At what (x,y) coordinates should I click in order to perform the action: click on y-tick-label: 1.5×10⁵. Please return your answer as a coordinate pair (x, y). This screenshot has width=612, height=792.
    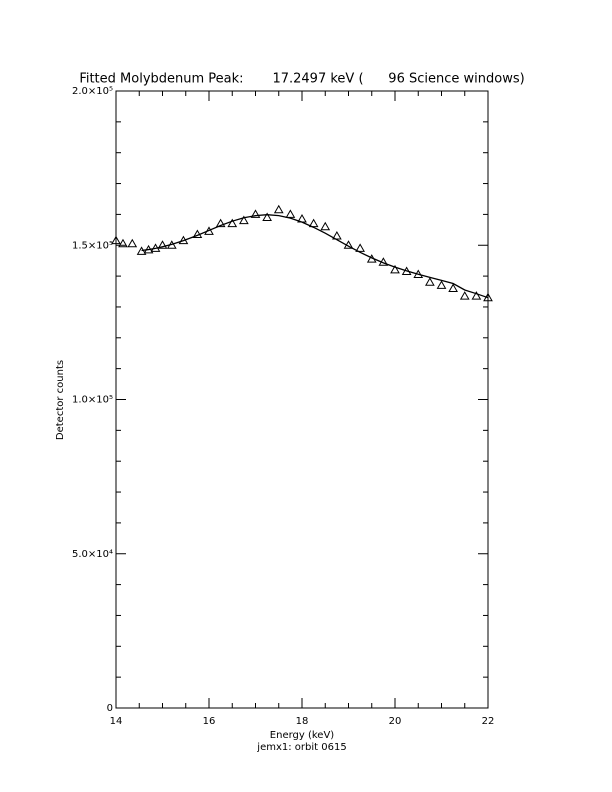
    Looking at the image, I should click on (92, 245).